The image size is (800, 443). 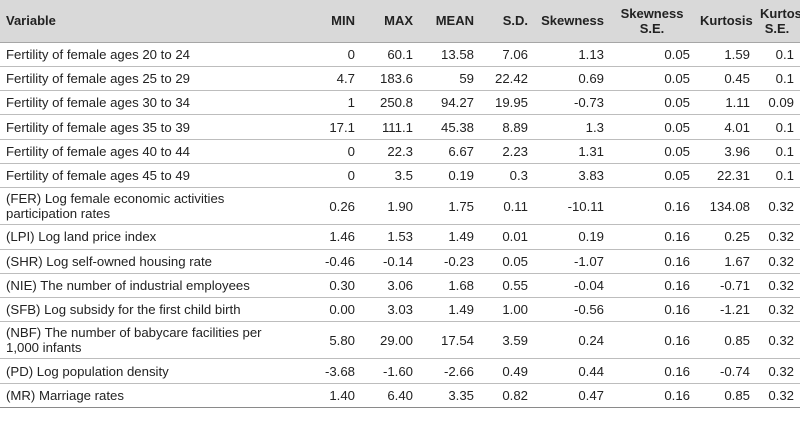 What do you see at coordinates (390, 396) in the screenshot?
I see `max-value: 6.40` at bounding box center [390, 396].